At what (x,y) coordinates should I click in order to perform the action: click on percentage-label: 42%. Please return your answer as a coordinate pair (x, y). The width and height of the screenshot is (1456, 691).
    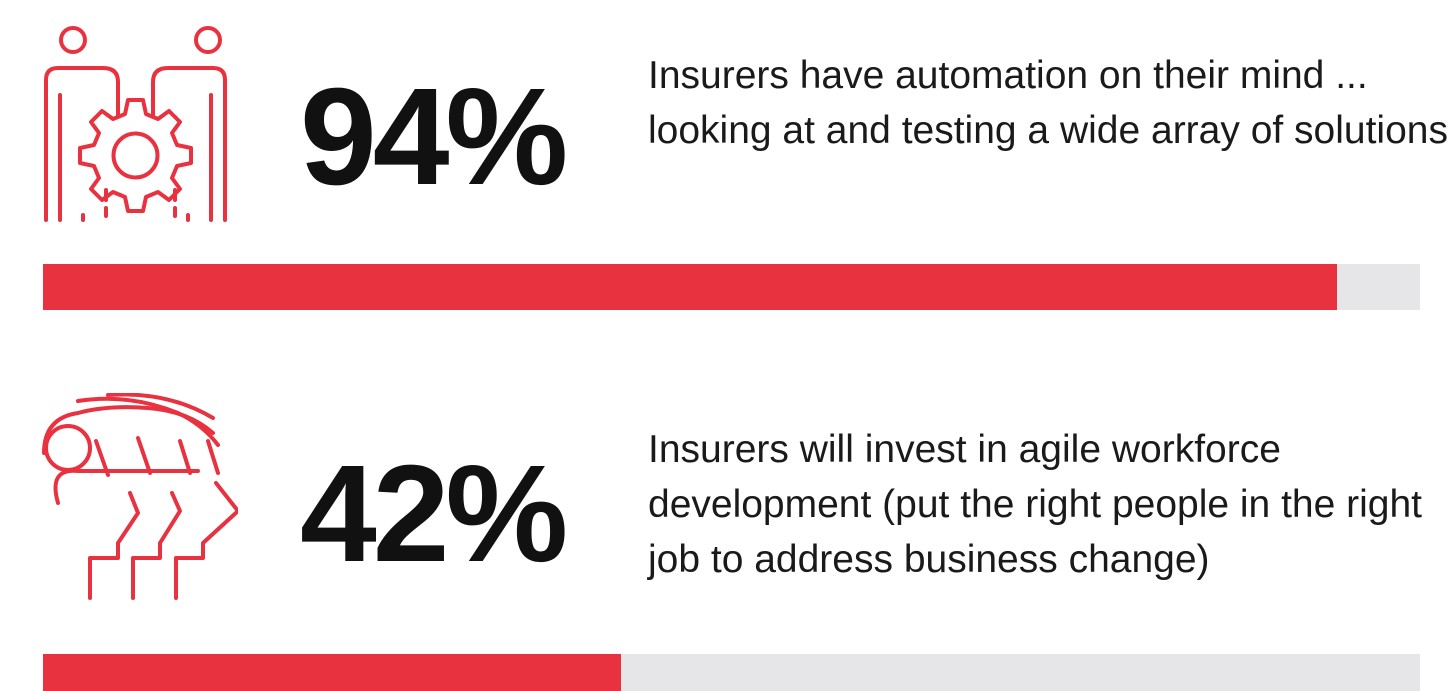
    Looking at the image, I should click on (434, 514).